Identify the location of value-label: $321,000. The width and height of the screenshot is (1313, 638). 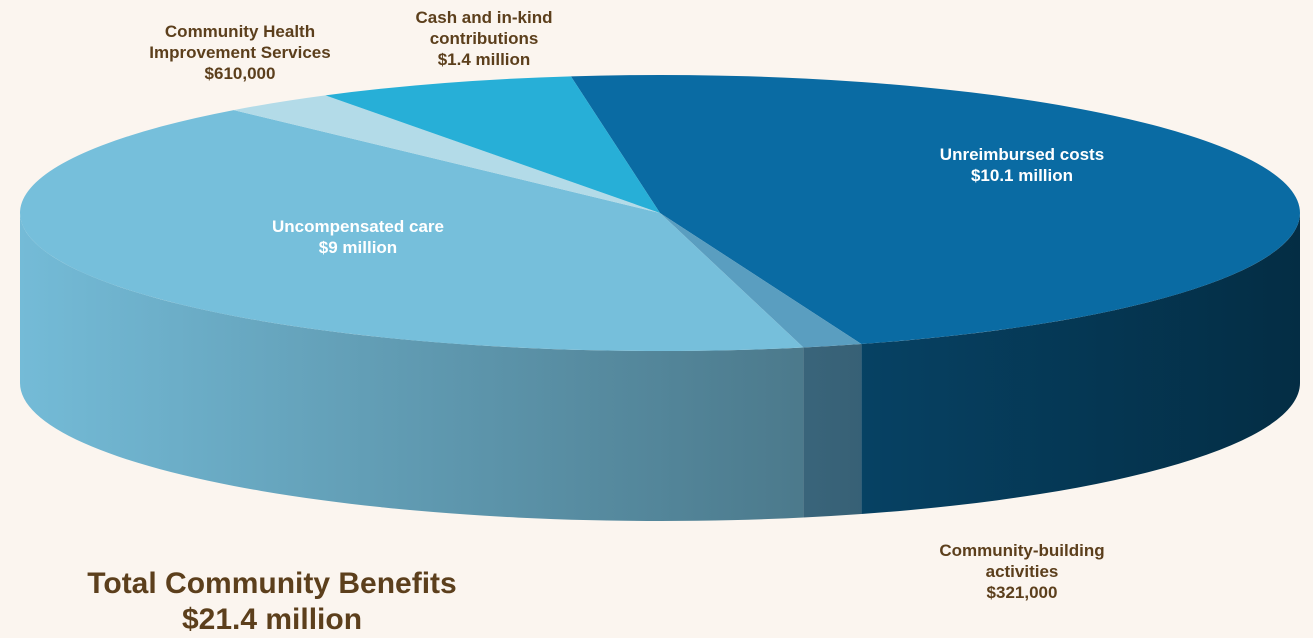
(1022, 592).